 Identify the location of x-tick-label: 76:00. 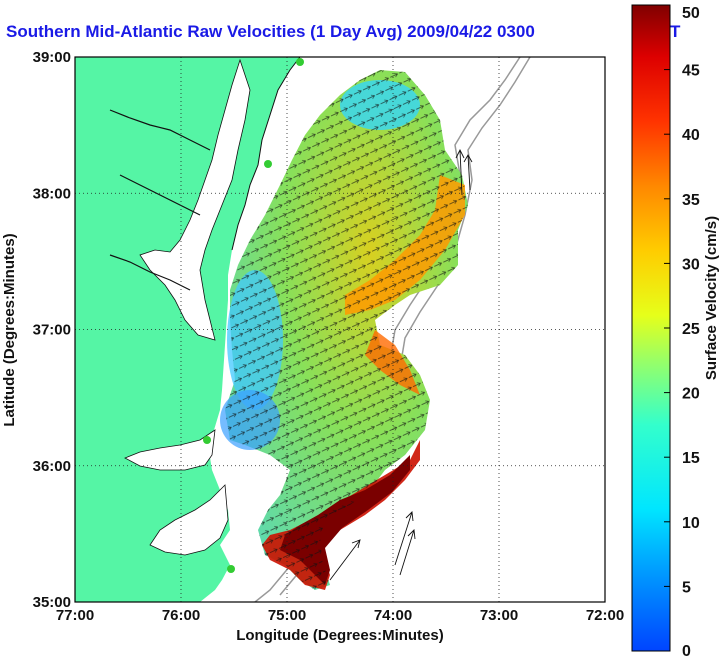
(181, 615).